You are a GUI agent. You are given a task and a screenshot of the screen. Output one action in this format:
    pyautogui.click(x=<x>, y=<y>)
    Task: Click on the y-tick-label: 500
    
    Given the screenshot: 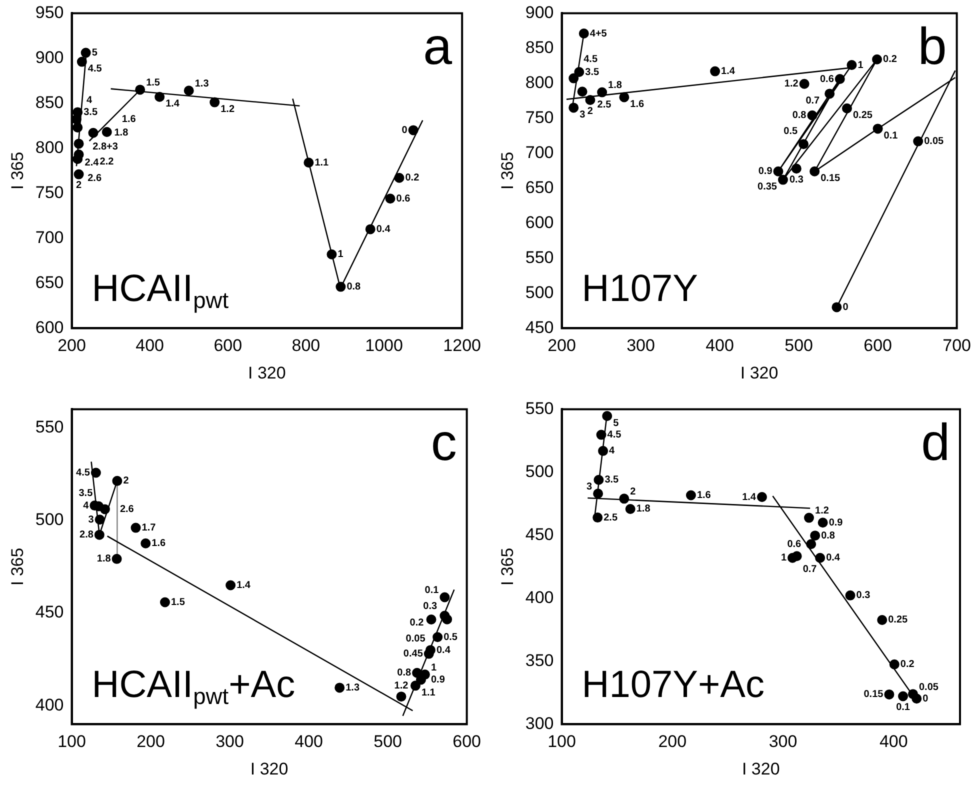 What is the action you would take?
    pyautogui.click(x=49, y=520)
    